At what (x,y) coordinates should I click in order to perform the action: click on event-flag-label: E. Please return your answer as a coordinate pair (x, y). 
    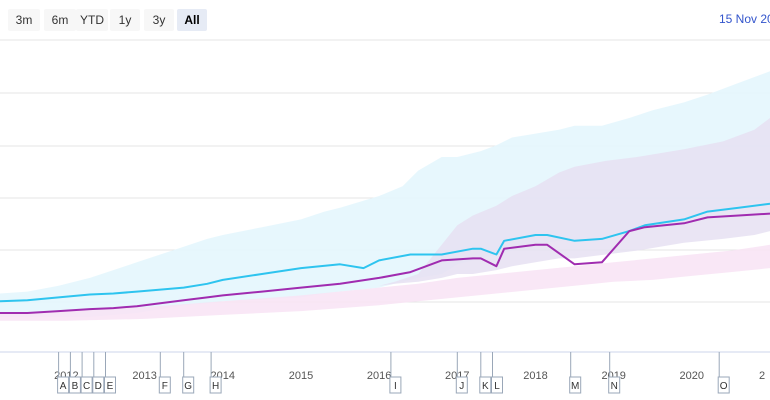
    Looking at the image, I should click on (110, 386).